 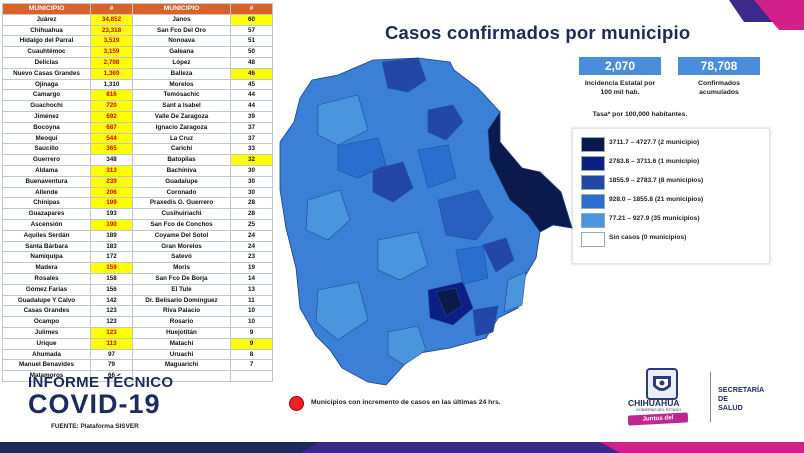 What do you see at coordinates (46, 192) in the screenshot?
I see `municipio-name: Allende` at bounding box center [46, 192].